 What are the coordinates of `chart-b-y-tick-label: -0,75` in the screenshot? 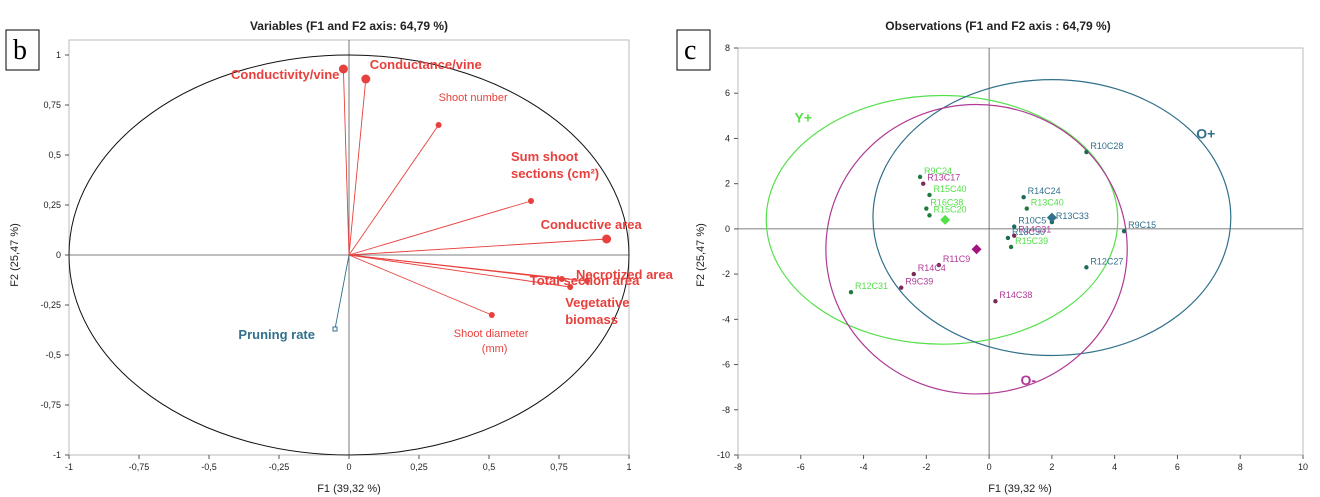 It's located at (50, 405).